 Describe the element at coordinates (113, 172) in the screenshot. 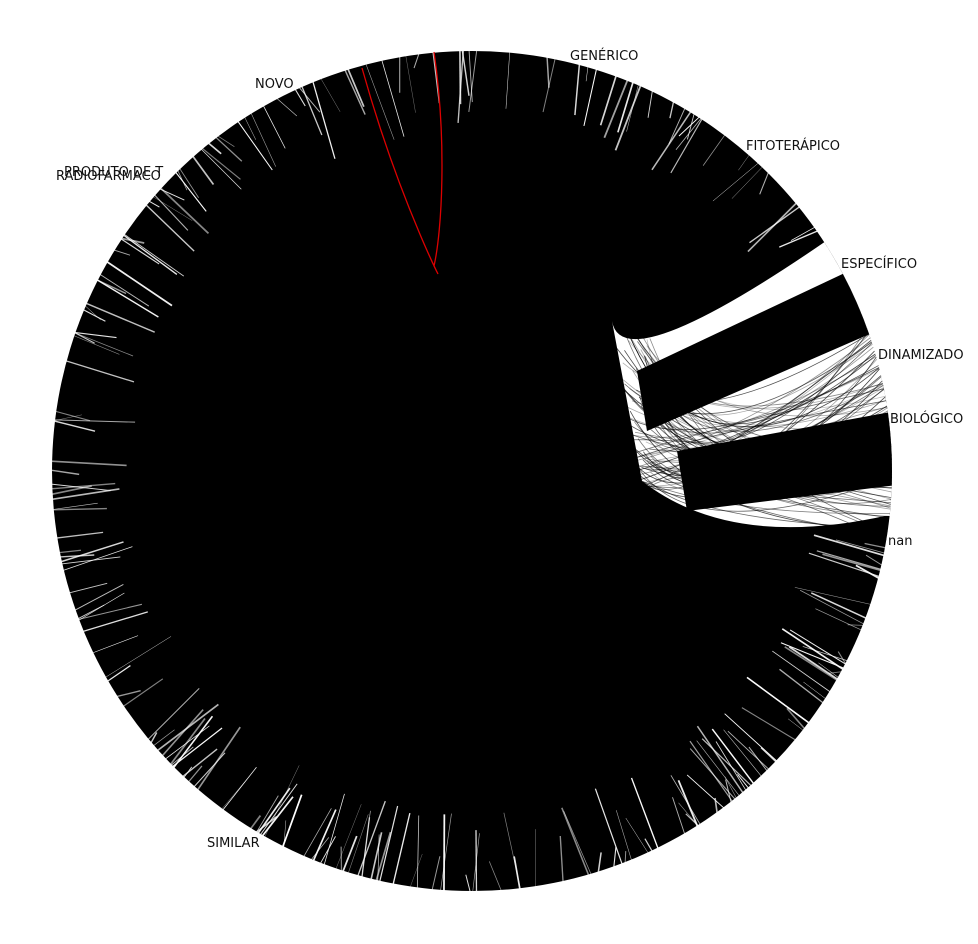

I see `label-produto-de-t: PRODUTO DE T` at that location.